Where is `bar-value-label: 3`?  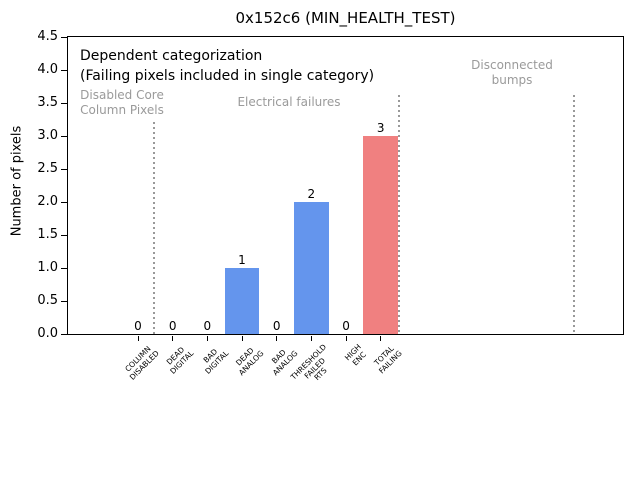 bar-value-label: 3 is located at coordinates (380, 128).